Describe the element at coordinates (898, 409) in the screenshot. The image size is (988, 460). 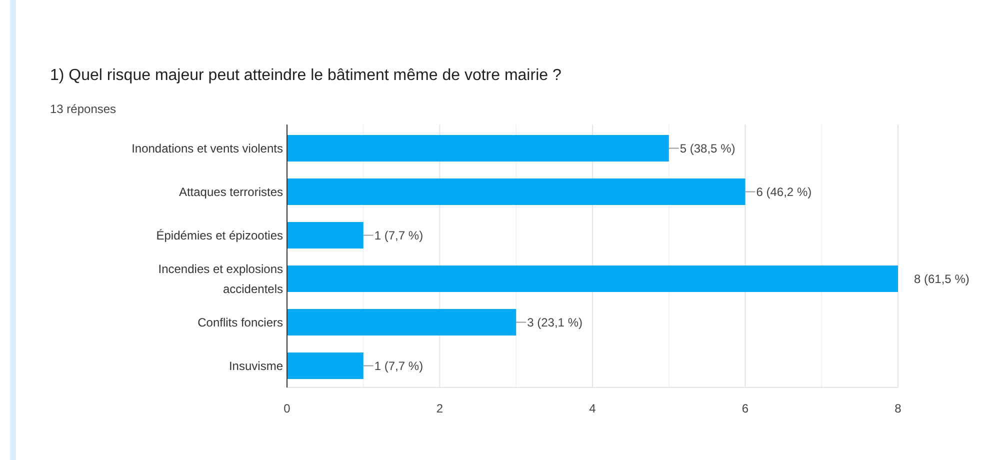
I see `x-tick-label: 8` at that location.